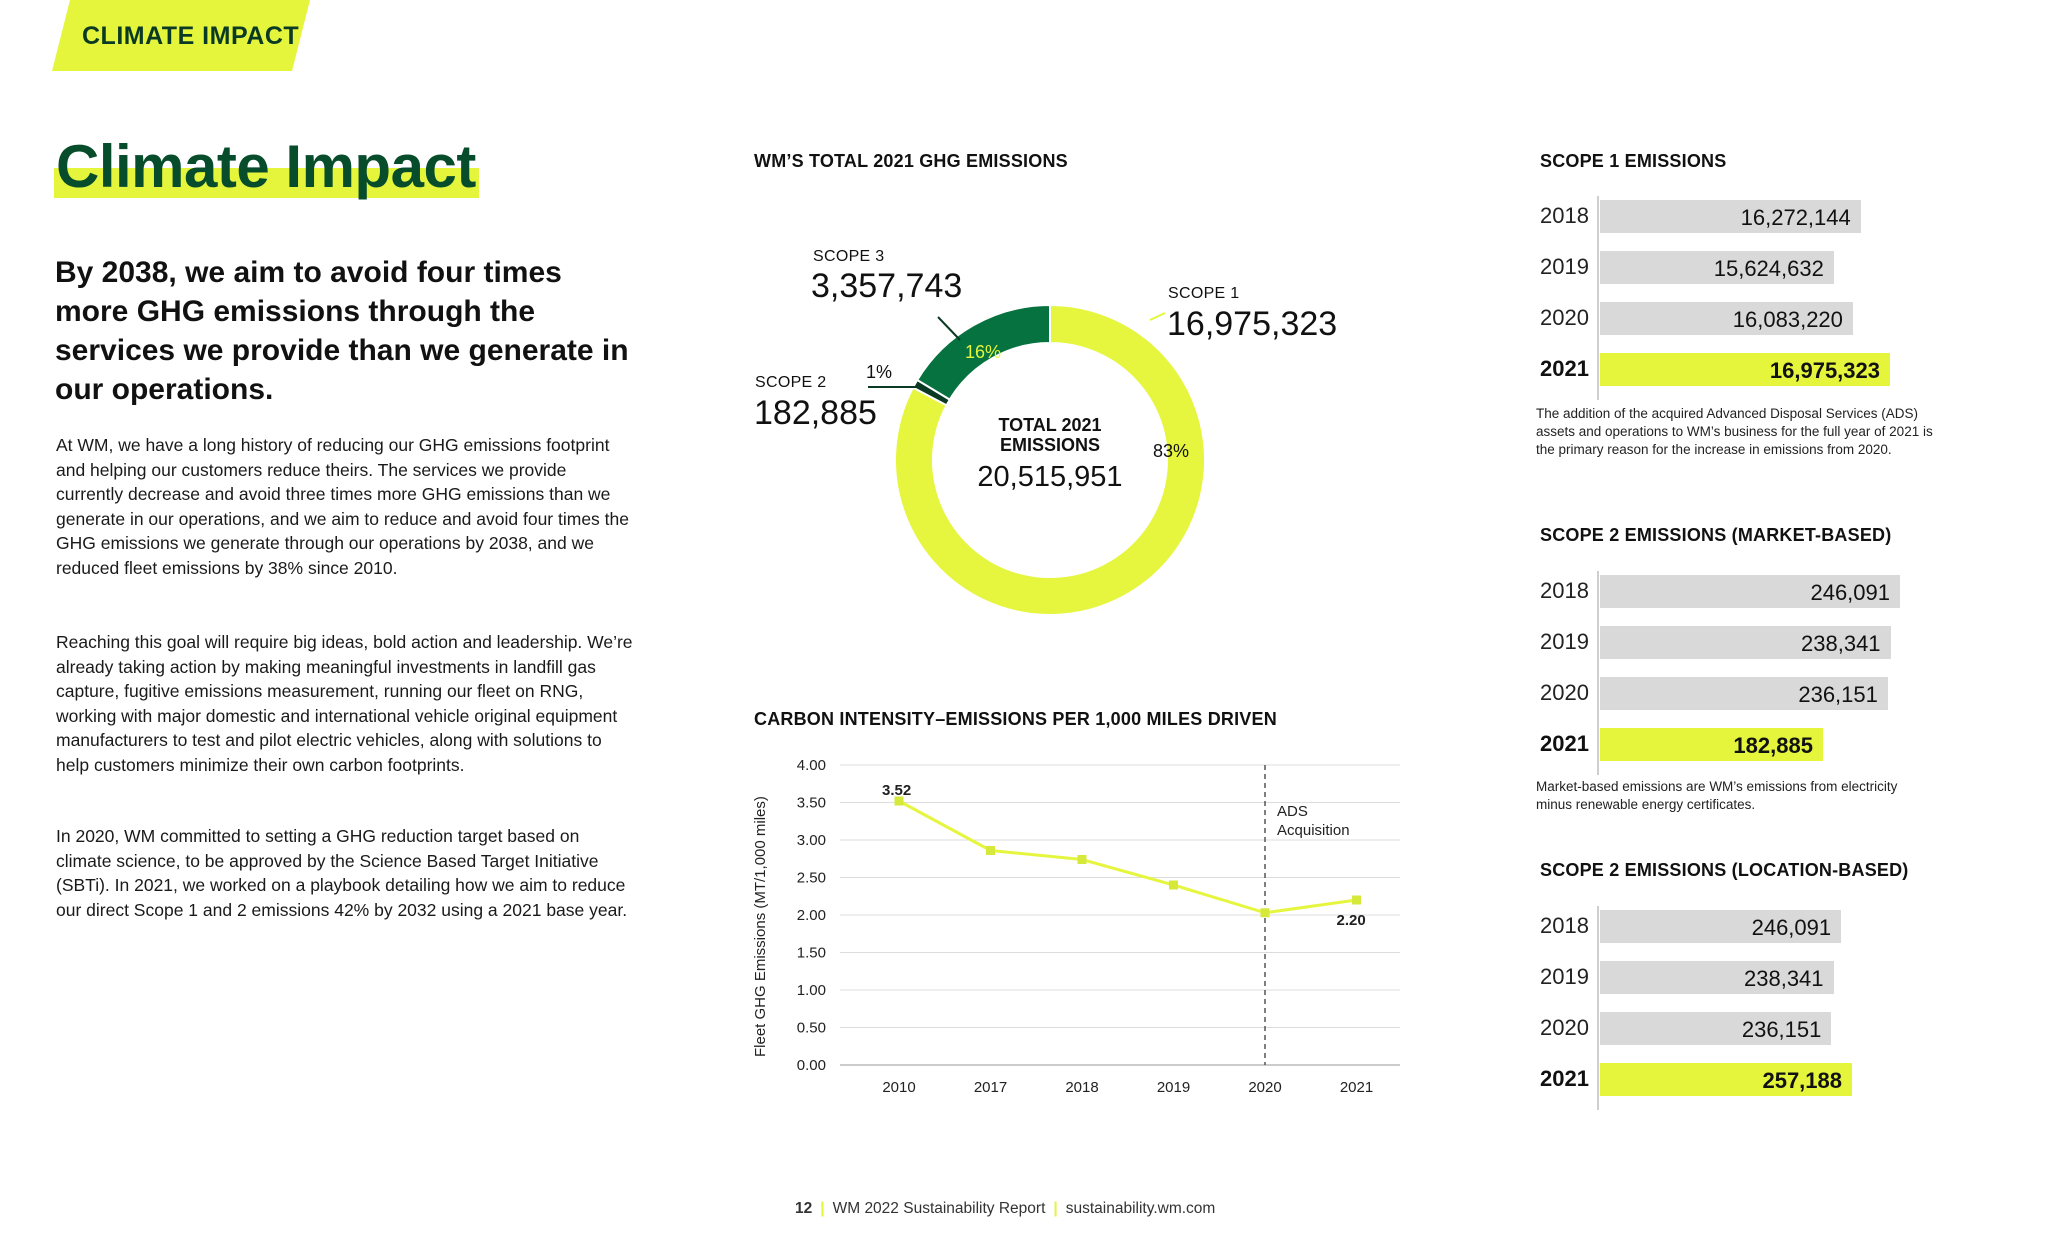 Image resolution: width=2048 pixels, height=1243 pixels. What do you see at coordinates (1730, 216) in the screenshot?
I see `bar-2018: 16,272,144` at bounding box center [1730, 216].